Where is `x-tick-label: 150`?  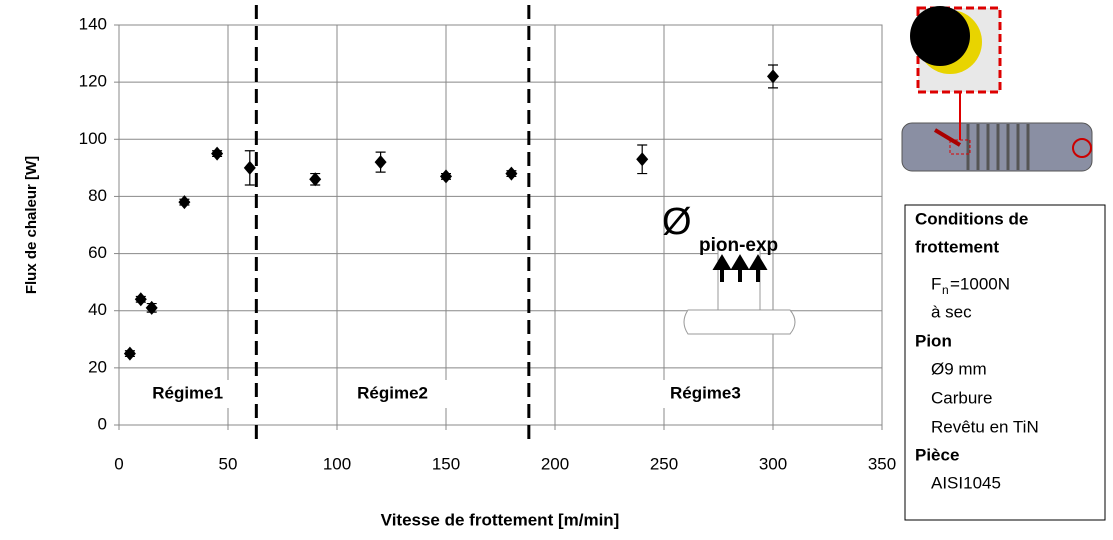 x-tick-label: 150 is located at coordinates (446, 463).